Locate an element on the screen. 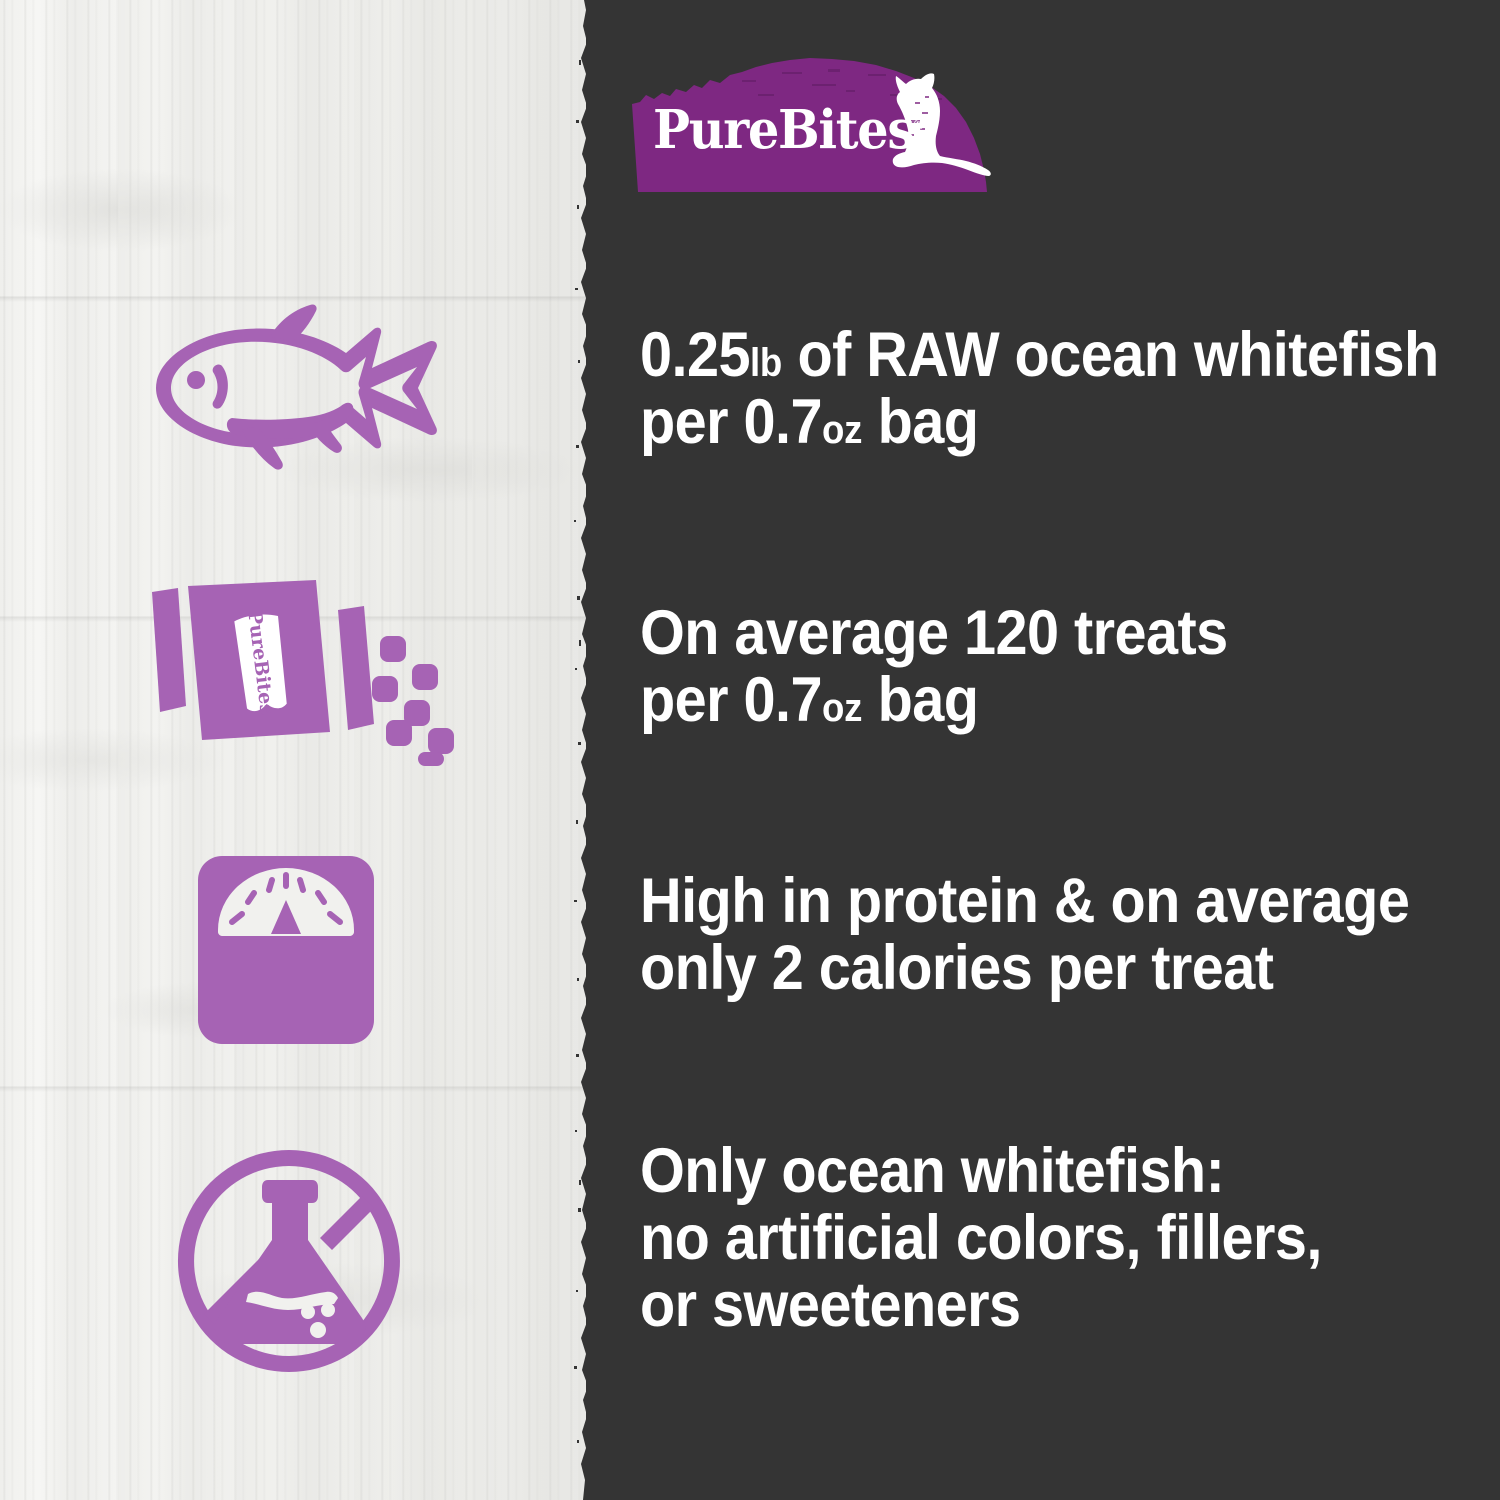 This screenshot has width=1500, height=1500. claim-segment: Only ocean whitefish: is located at coordinates (932, 1171).